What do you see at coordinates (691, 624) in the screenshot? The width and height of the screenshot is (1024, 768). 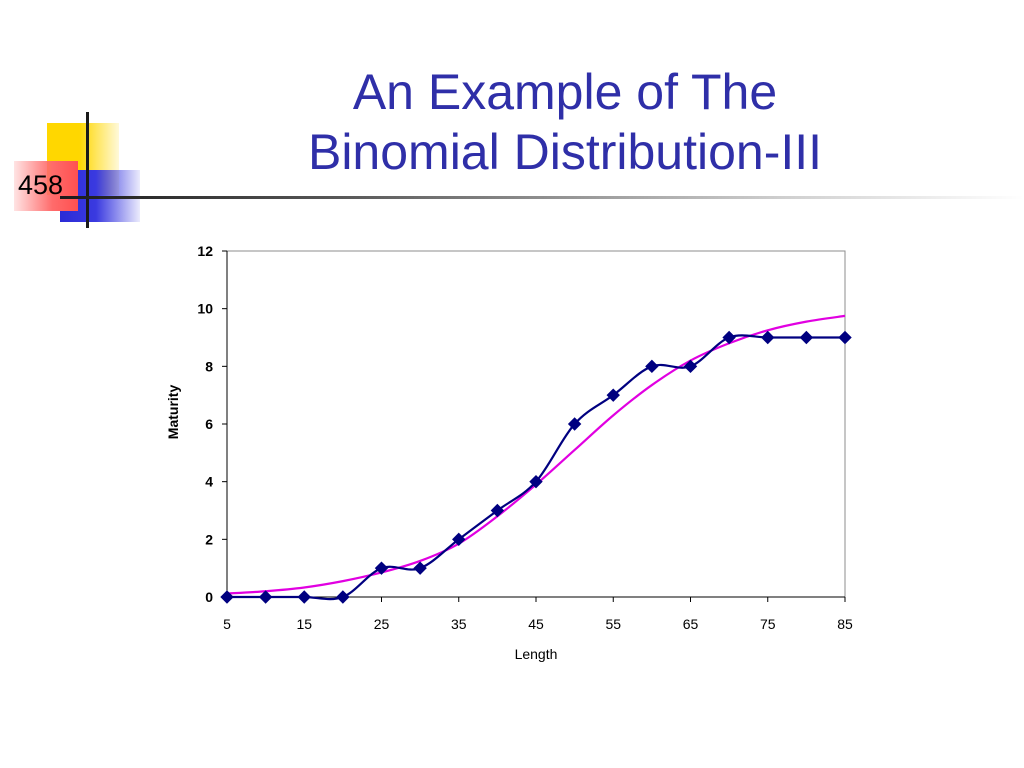 I see `x-tick-label: 65` at bounding box center [691, 624].